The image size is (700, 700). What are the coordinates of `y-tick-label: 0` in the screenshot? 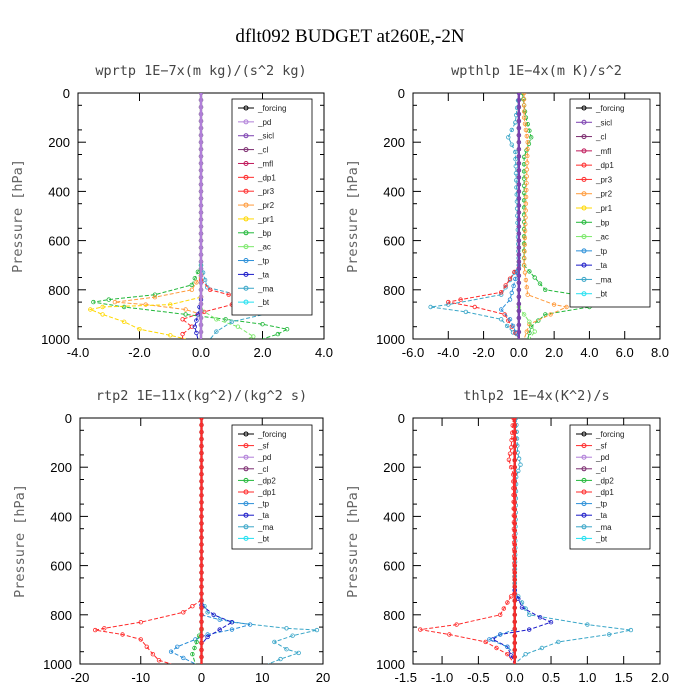 It's located at (68, 418).